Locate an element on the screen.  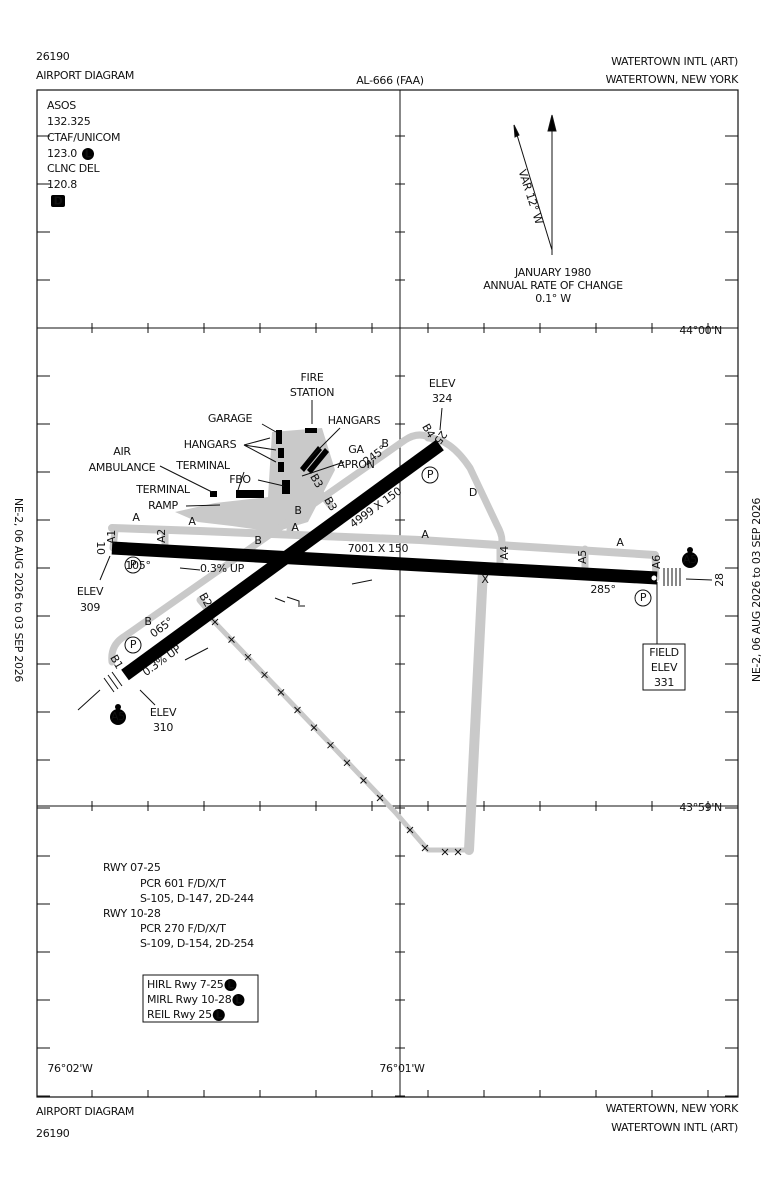
variation: VAR 12° W is located at coordinates (531, 197).